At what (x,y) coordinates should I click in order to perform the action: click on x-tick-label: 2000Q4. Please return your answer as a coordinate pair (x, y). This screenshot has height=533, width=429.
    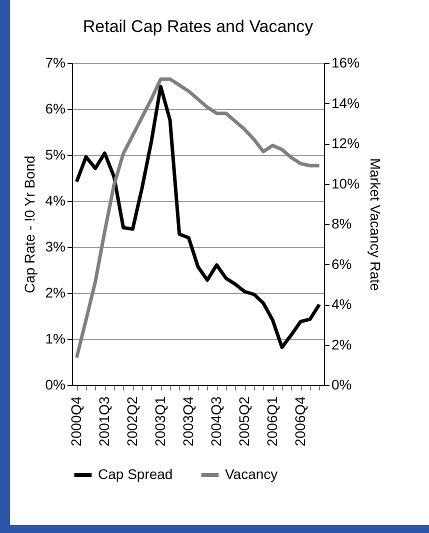
    Looking at the image, I should click on (76, 421).